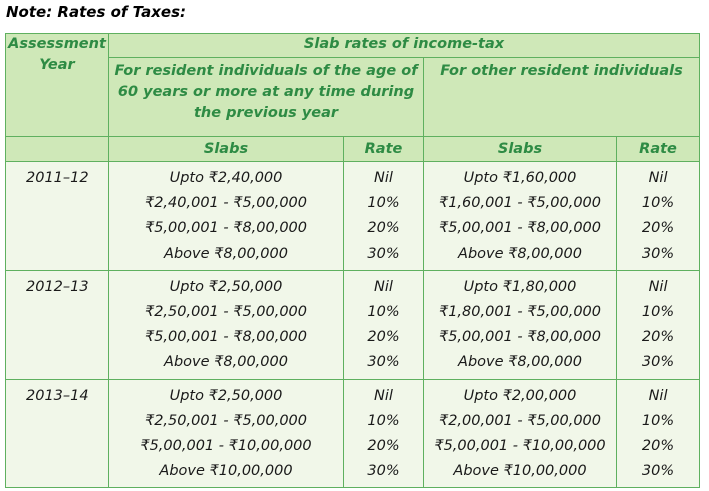  Describe the element at coordinates (57, 44) in the screenshot. I see `assessment-year-header-line: Assessment` at that location.